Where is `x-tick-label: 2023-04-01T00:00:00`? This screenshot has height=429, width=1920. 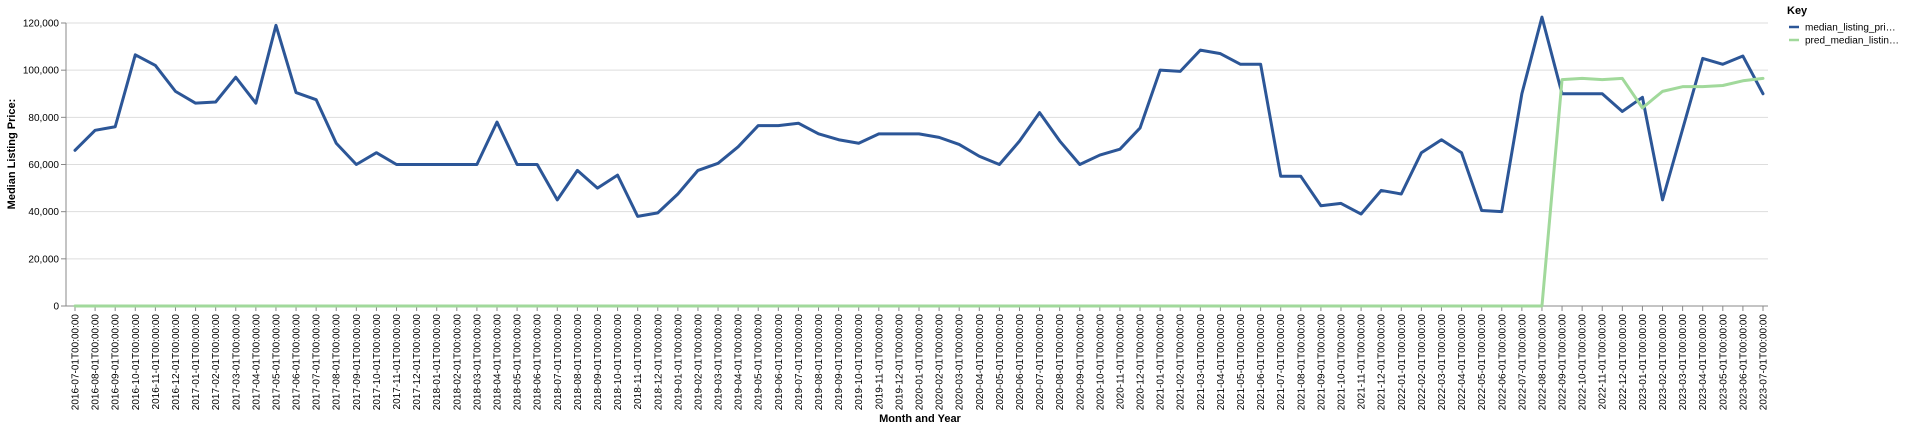
x-tick-label: 2023-04-01T00:00:00 is located at coordinates (1703, 362).